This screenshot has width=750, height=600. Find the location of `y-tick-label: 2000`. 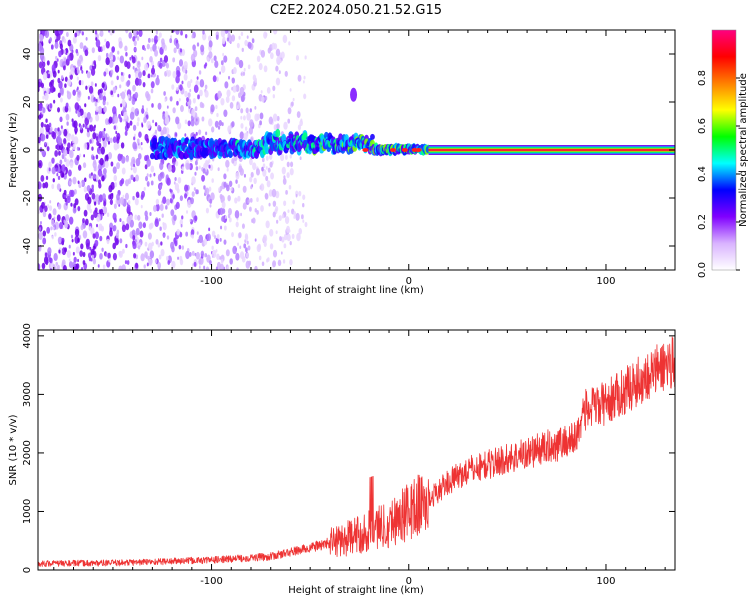

y-tick-label: 2000 is located at coordinates (27, 452).